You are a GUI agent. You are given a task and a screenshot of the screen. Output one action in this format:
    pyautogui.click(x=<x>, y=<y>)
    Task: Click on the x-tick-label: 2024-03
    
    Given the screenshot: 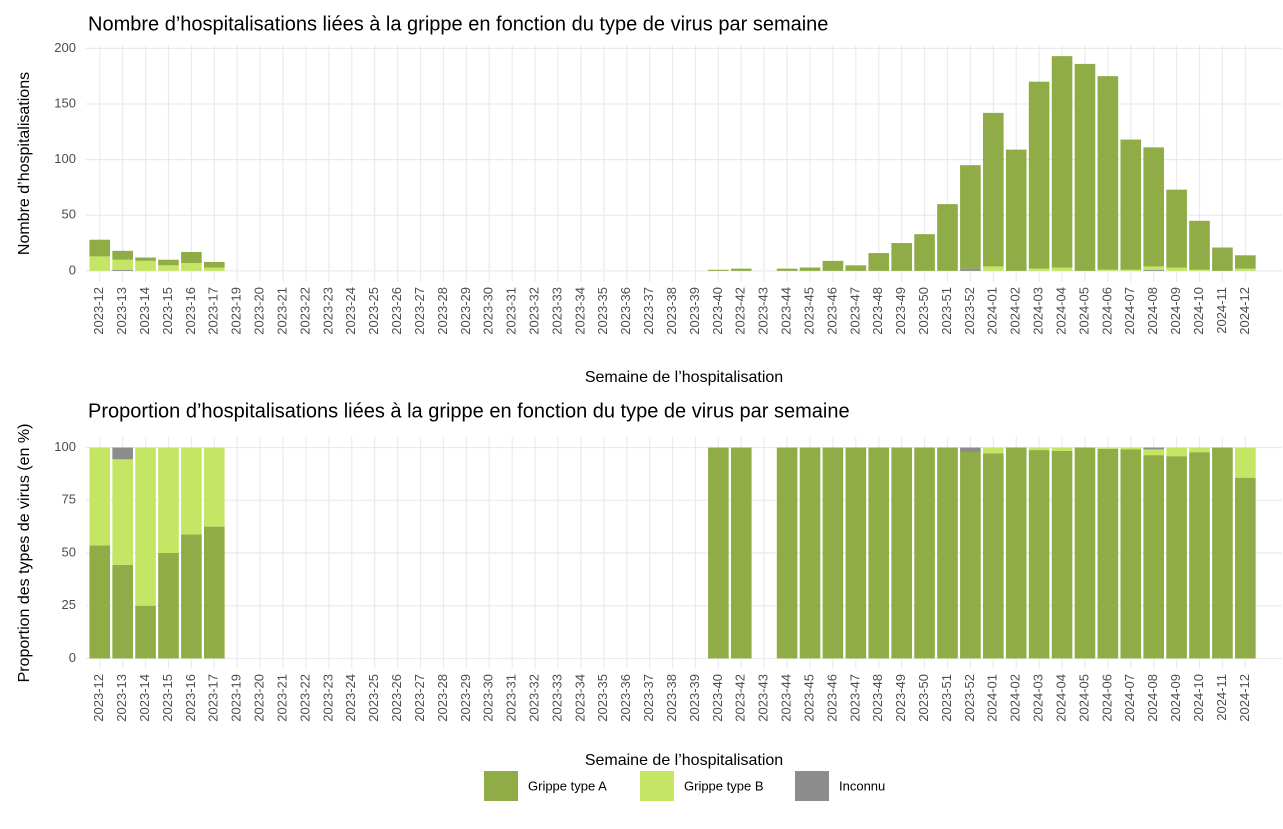 What is the action you would take?
    pyautogui.click(x=1038, y=698)
    